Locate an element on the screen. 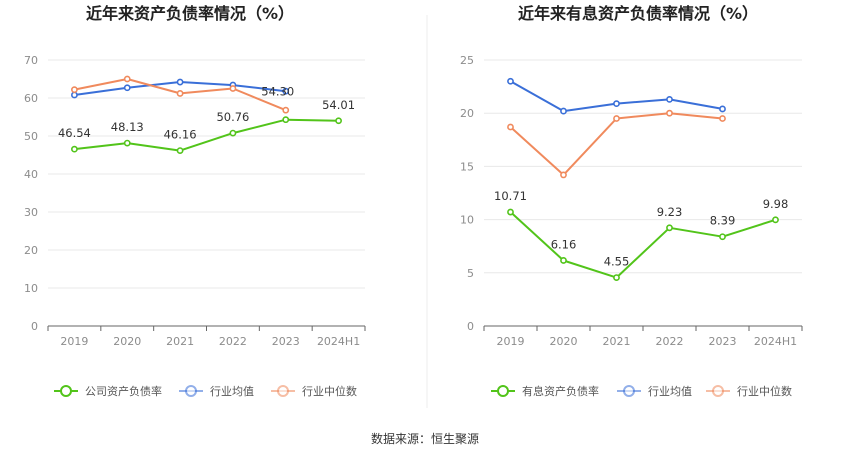  data-label: 54.30 is located at coordinates (277, 92).